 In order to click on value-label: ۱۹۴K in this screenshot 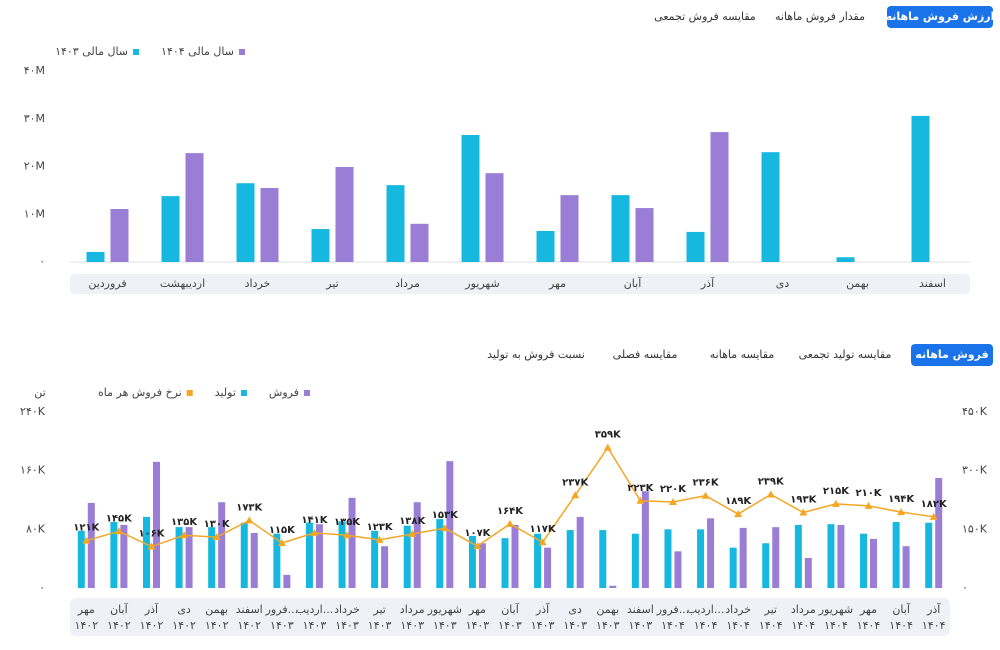, I will do `click(901, 499)`.